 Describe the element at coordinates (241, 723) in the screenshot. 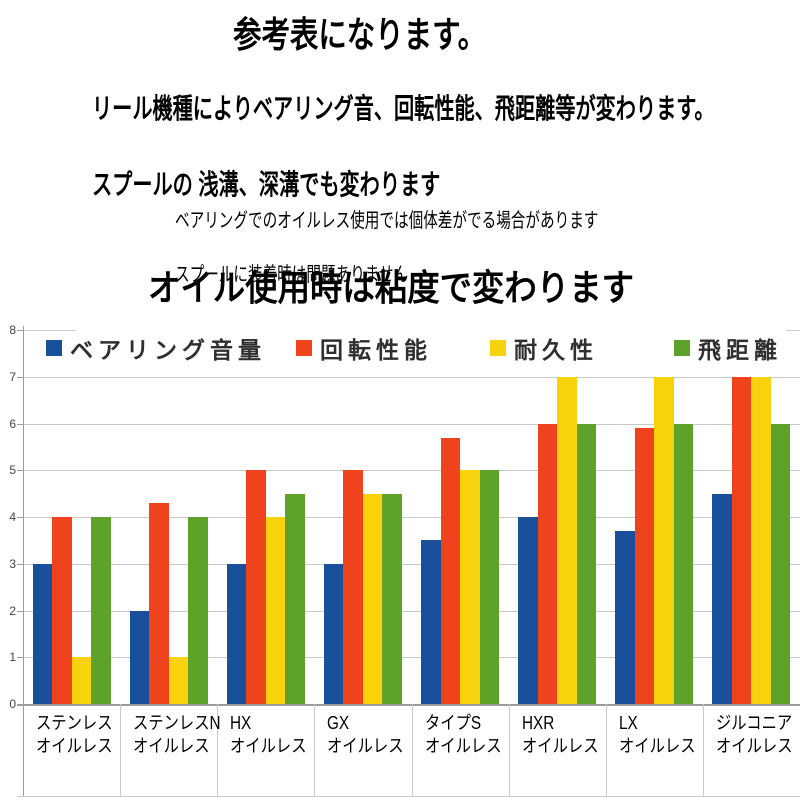

I see `x-label-line1: HX` at that location.